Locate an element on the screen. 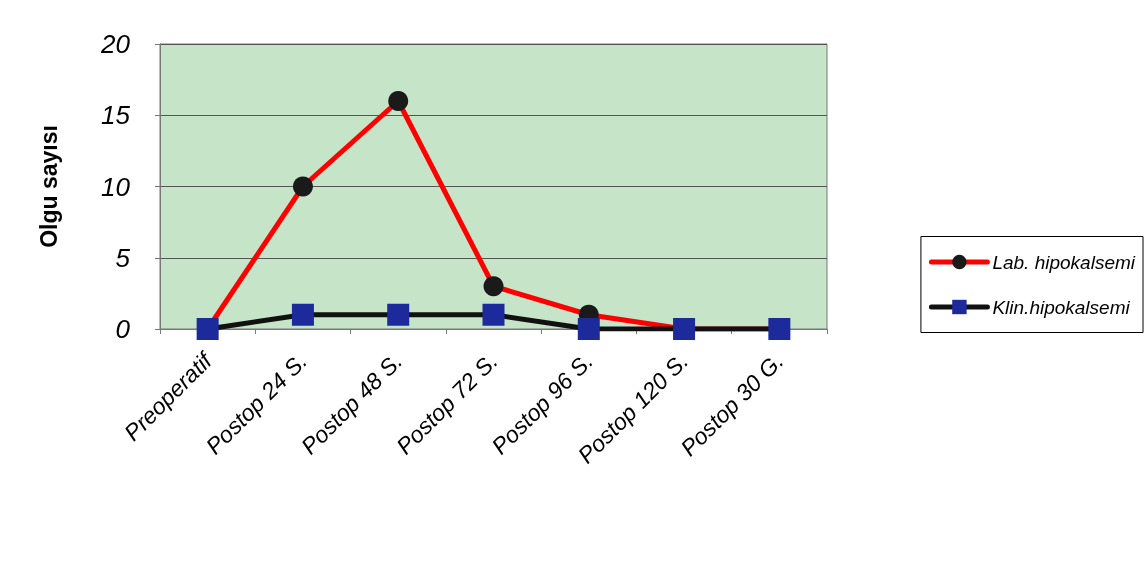 This screenshot has height=569, width=1147. legend-label: Klin.hipokalsemi is located at coordinates (1061, 307).